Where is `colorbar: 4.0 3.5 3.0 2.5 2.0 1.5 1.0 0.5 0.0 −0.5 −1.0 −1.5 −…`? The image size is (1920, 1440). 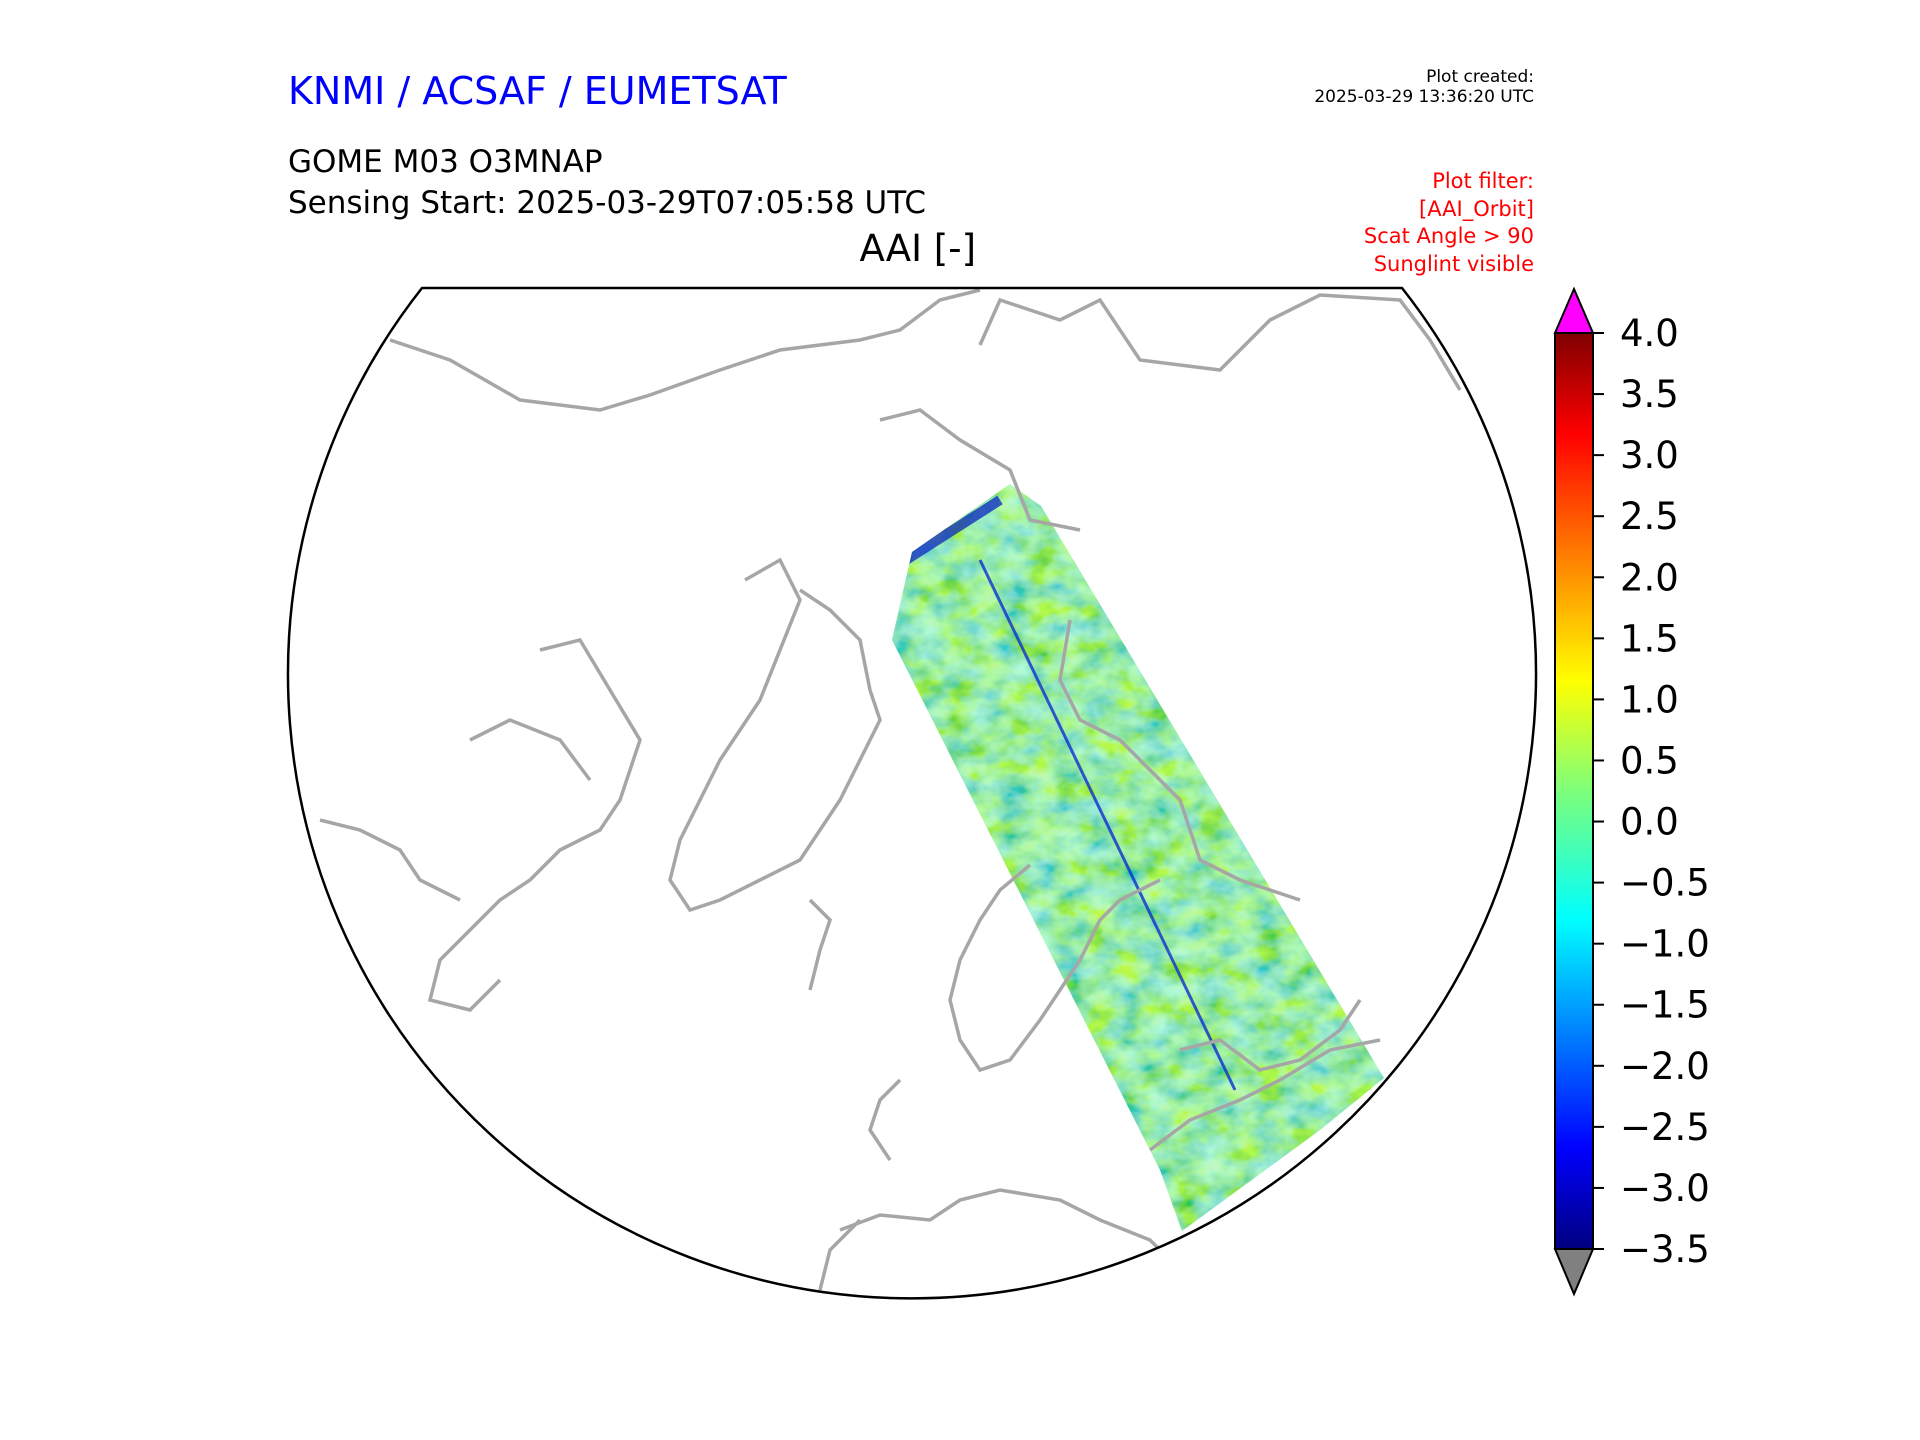
colorbar: 4.0 3.5 3.0 2.5 2.0 1.5 1.0 0.5 0.0 −0.5 −1.0 −1.5 −… is located at coordinates (1631, 791).